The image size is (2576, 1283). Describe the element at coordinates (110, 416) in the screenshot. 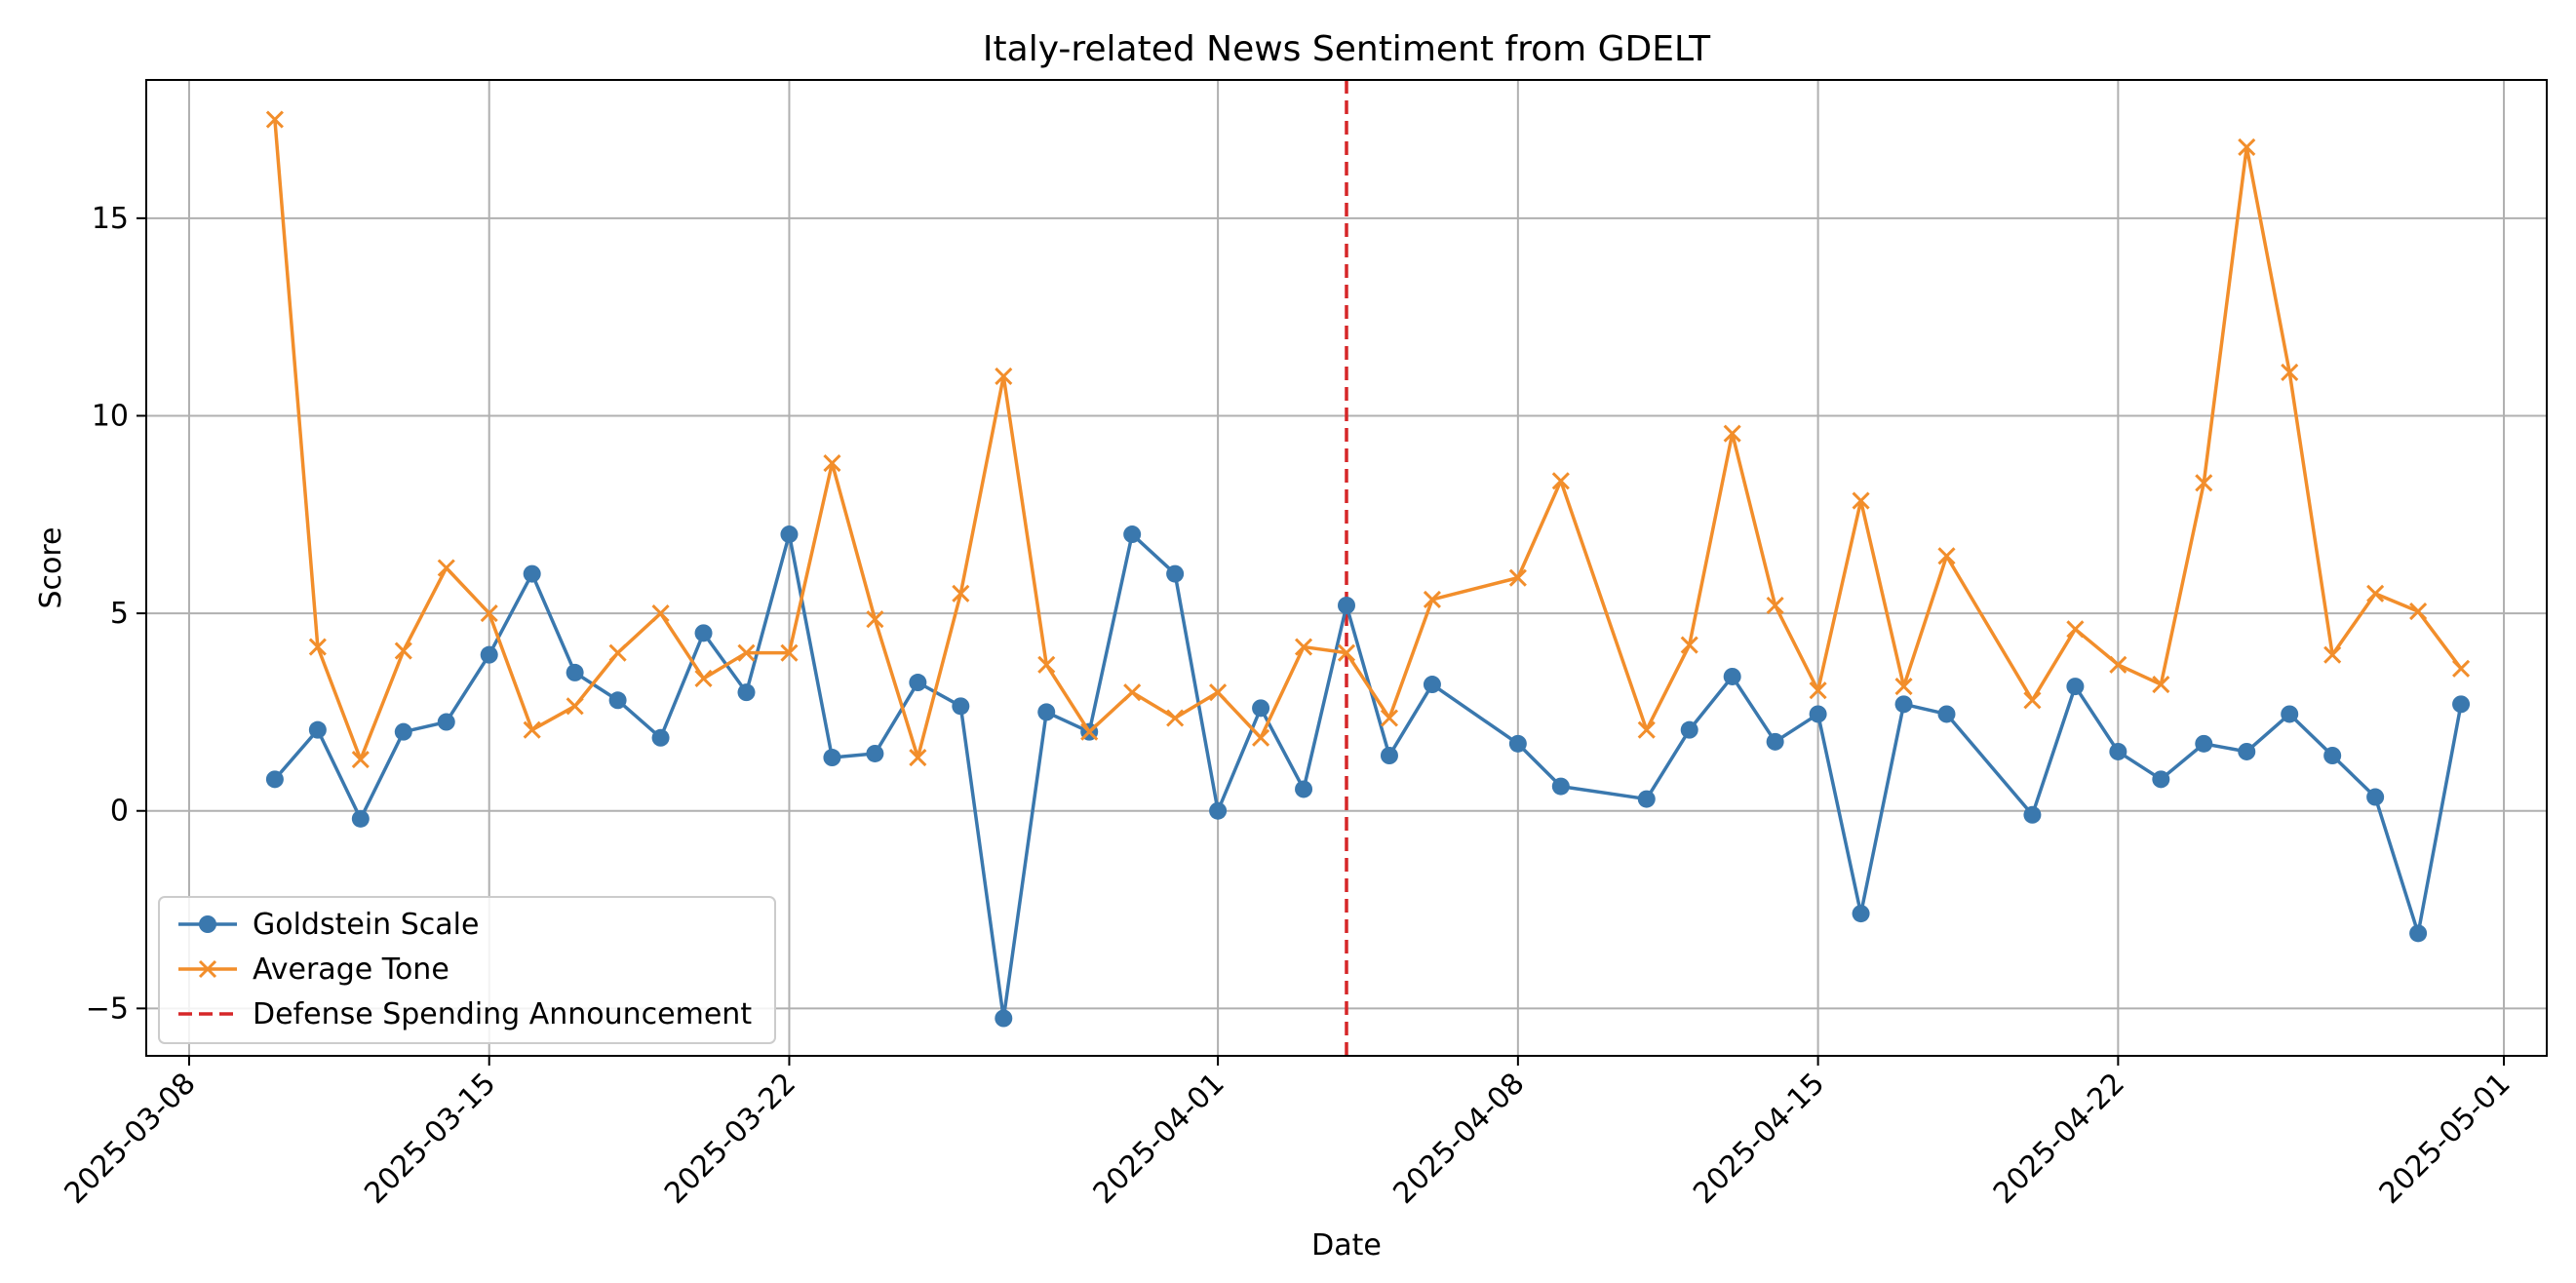

I see `y-tick-label: 10` at that location.